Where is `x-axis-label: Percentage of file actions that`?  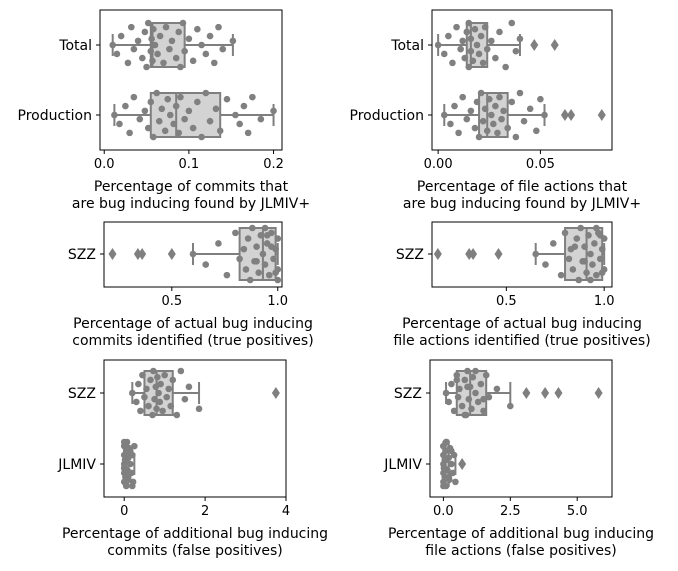 x-axis-label: Percentage of file actions that is located at coordinates (522, 187).